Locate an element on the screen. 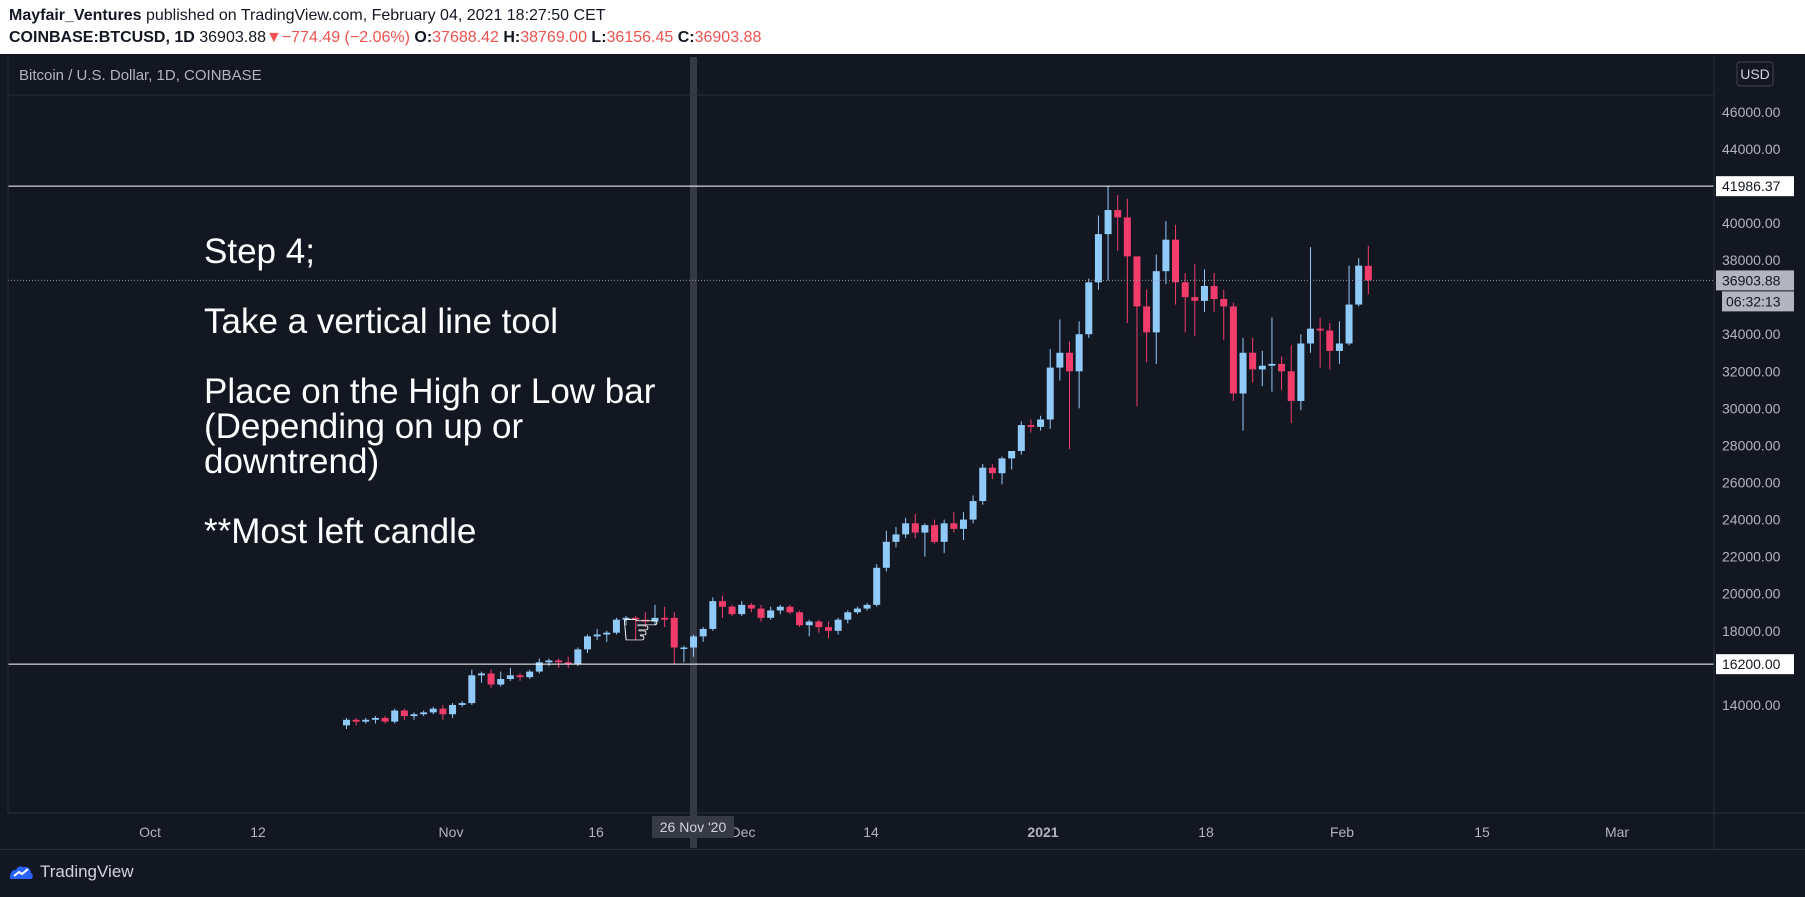 Image resolution: width=1805 pixels, height=897 pixels. time-axis: Oct 12 Nov 16 Dec 14 2021 18 Feb 15 Mar 26 Nov '20 is located at coordinates (884, 828).